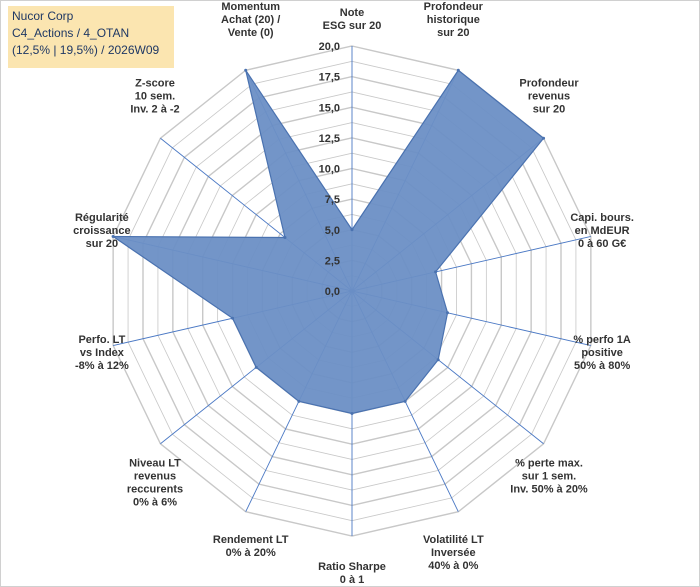  I want to click on tick-label: 0,0, so click(332, 292).